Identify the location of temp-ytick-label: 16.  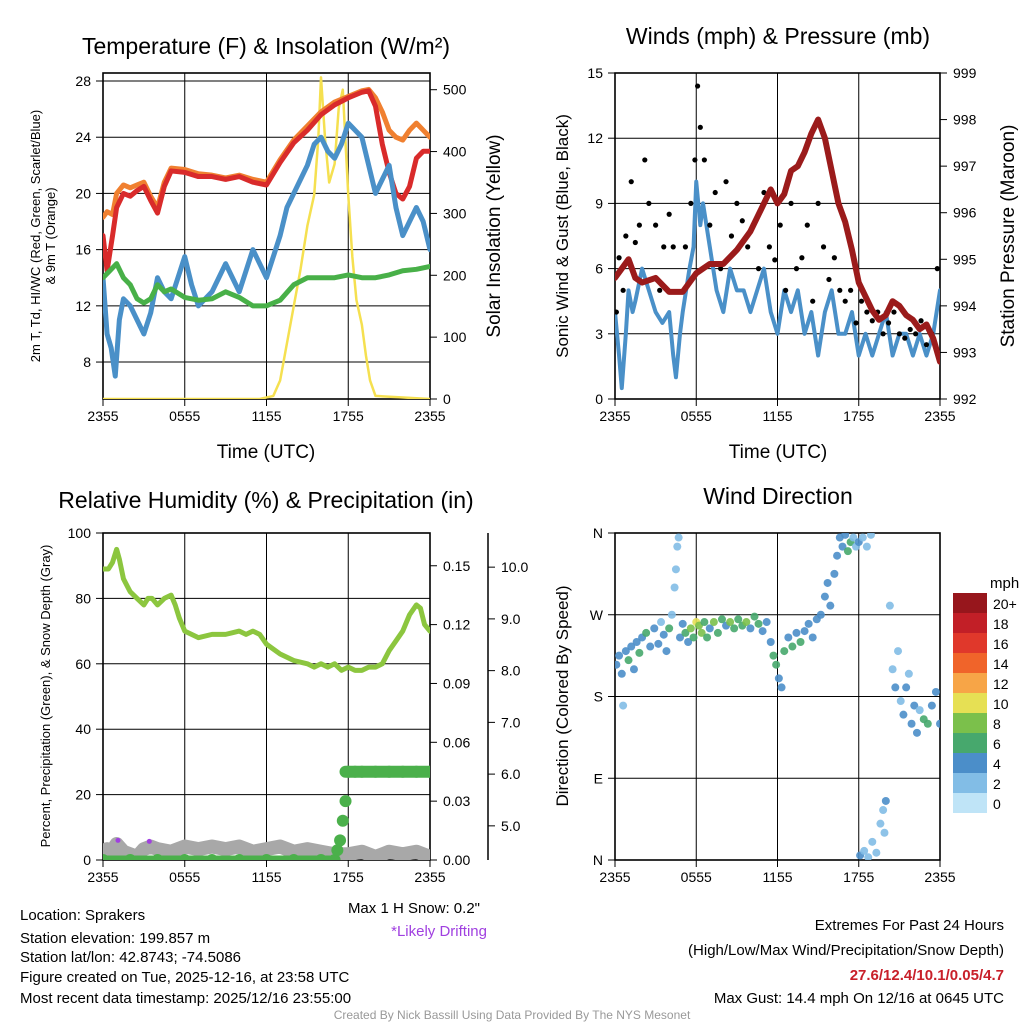
(83, 250).